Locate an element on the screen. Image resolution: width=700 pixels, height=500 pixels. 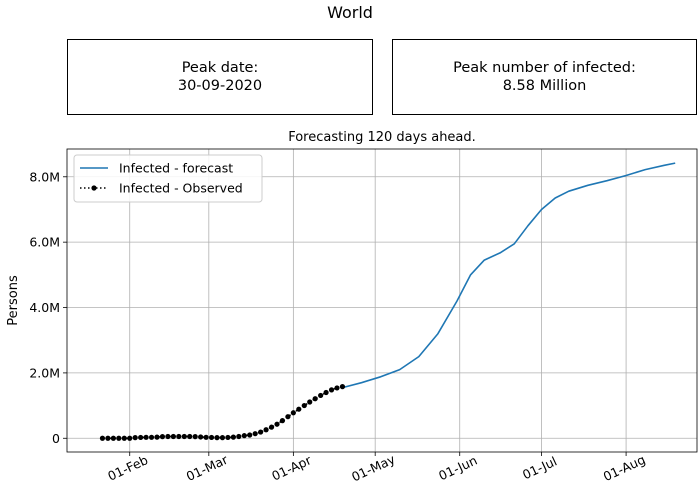
peak-date-panel: Peak date: 30-09-2020 is located at coordinates (220, 77).